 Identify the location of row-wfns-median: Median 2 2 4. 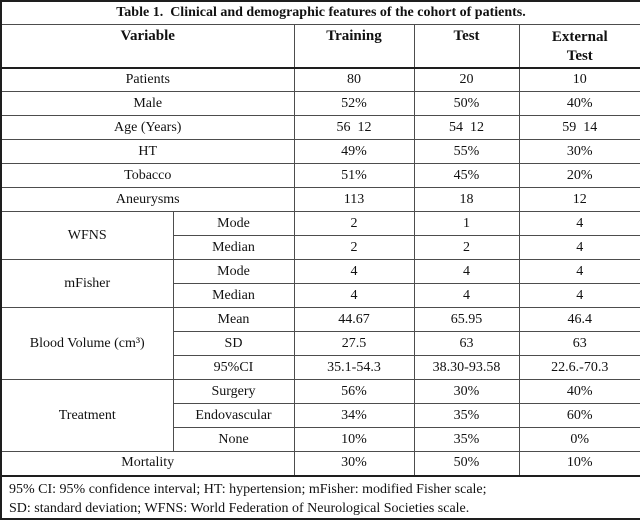
(320, 247).